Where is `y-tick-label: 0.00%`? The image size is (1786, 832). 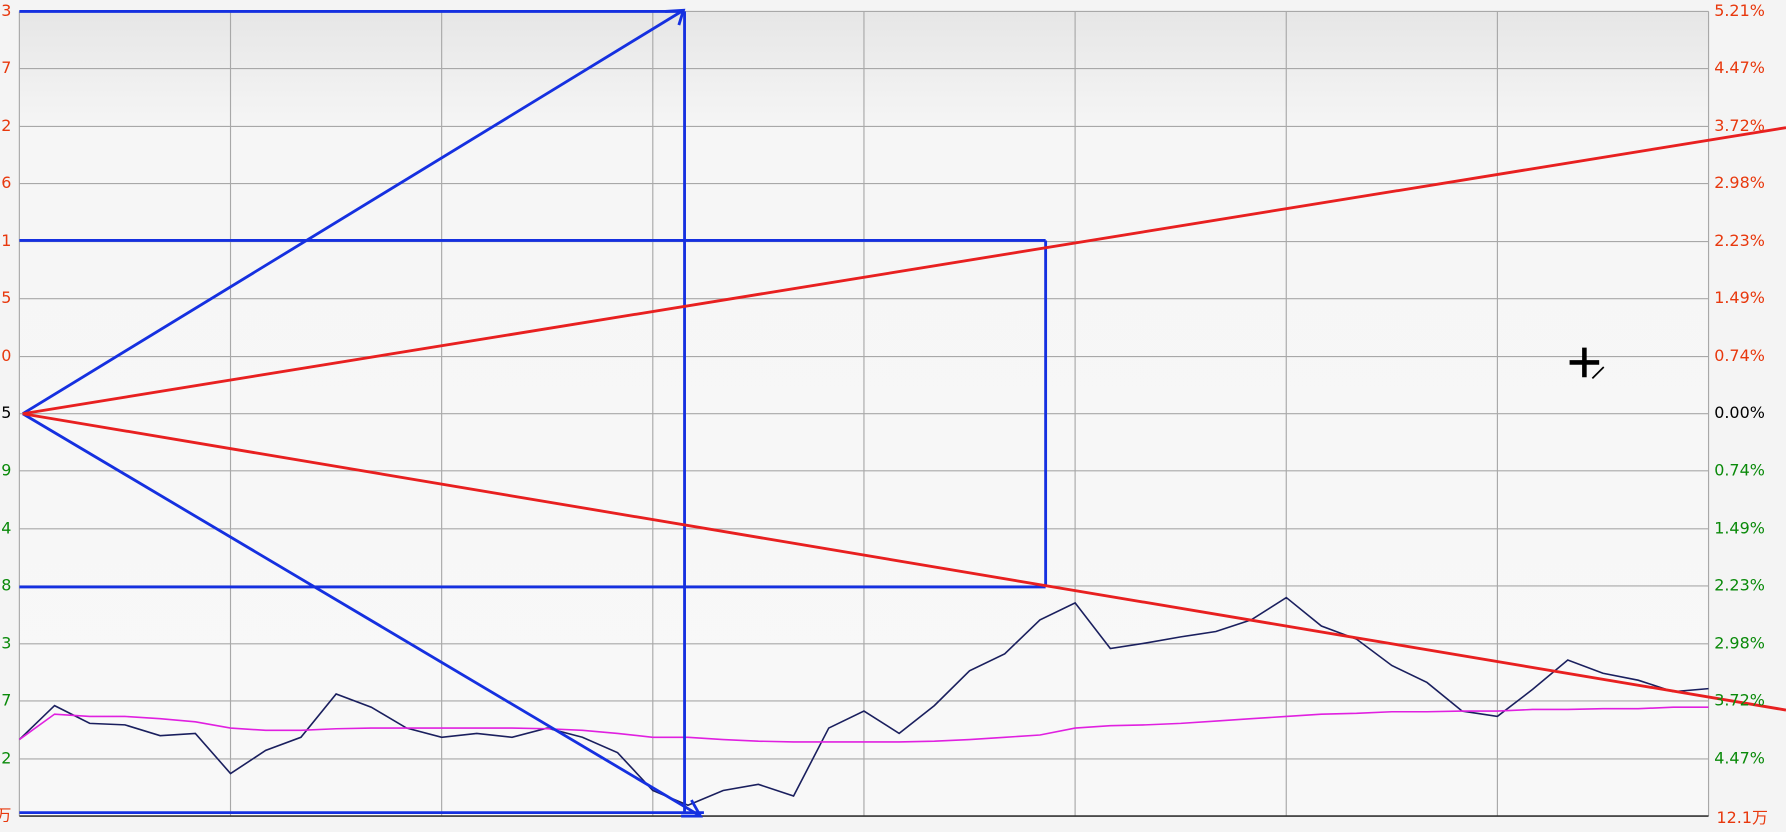 y-tick-label: 0.00% is located at coordinates (1739, 412).